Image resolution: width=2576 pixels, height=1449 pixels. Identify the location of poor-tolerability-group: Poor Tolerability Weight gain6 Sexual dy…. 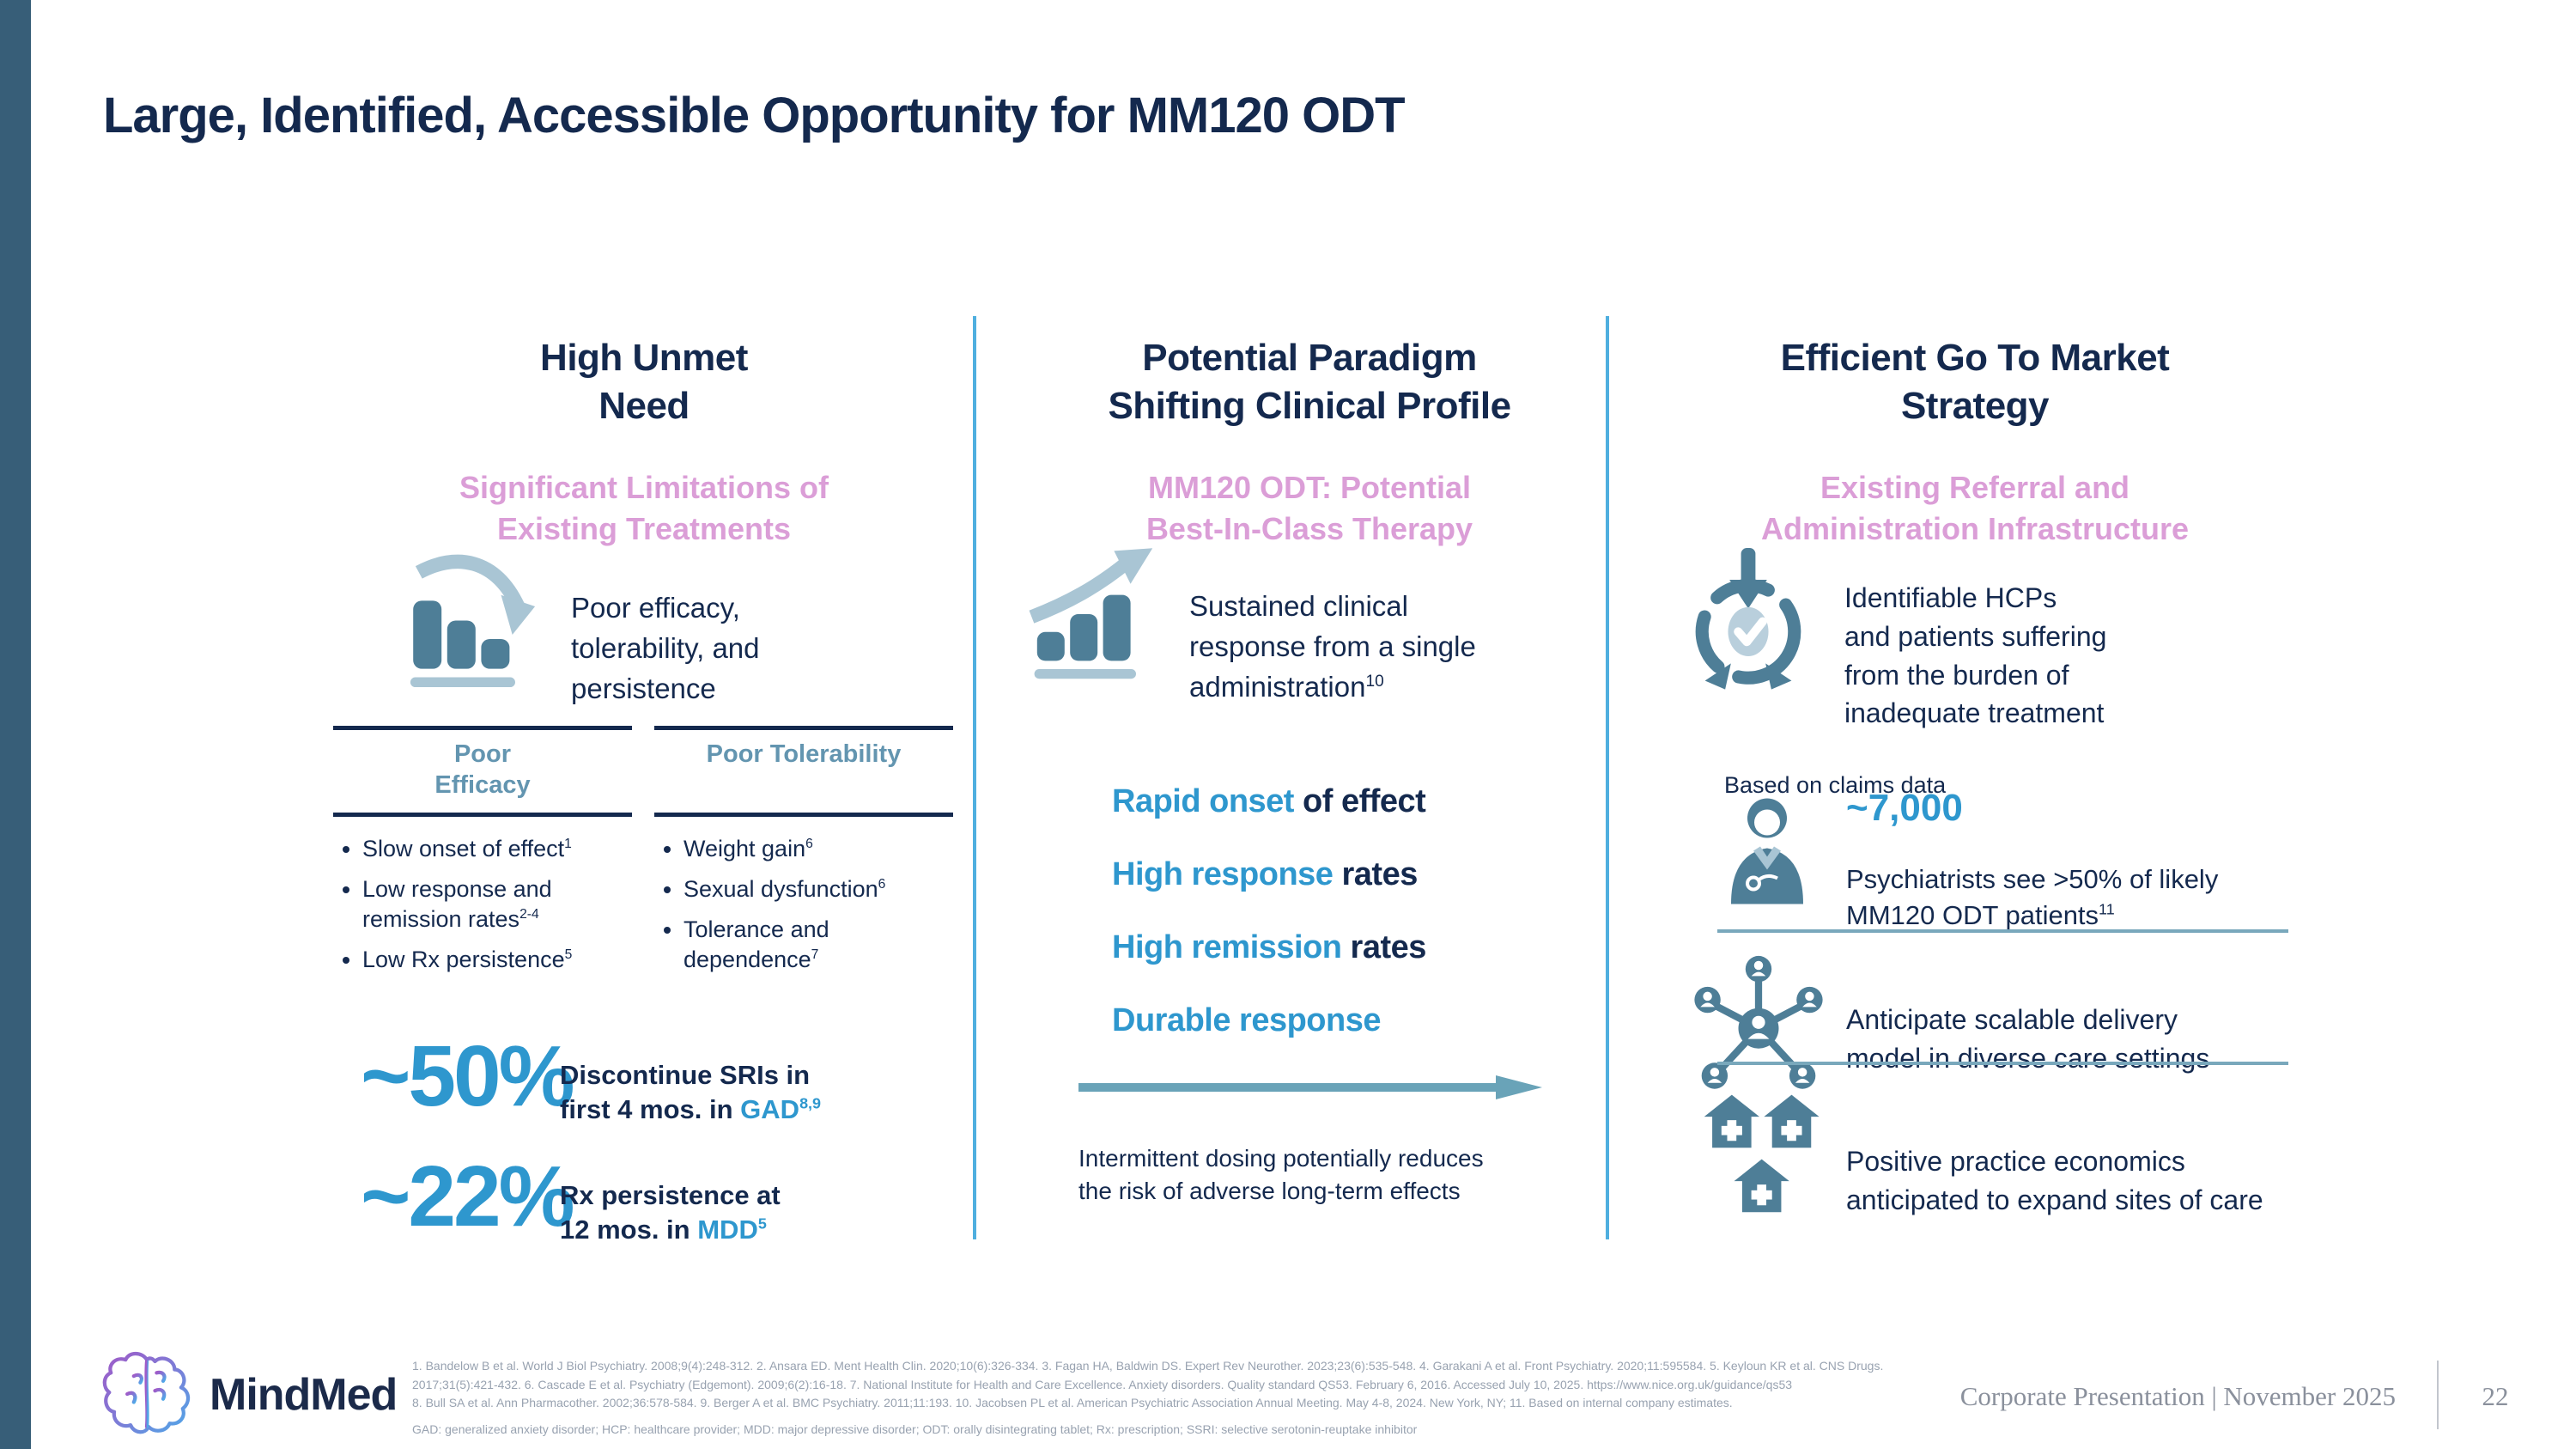
(803, 855).